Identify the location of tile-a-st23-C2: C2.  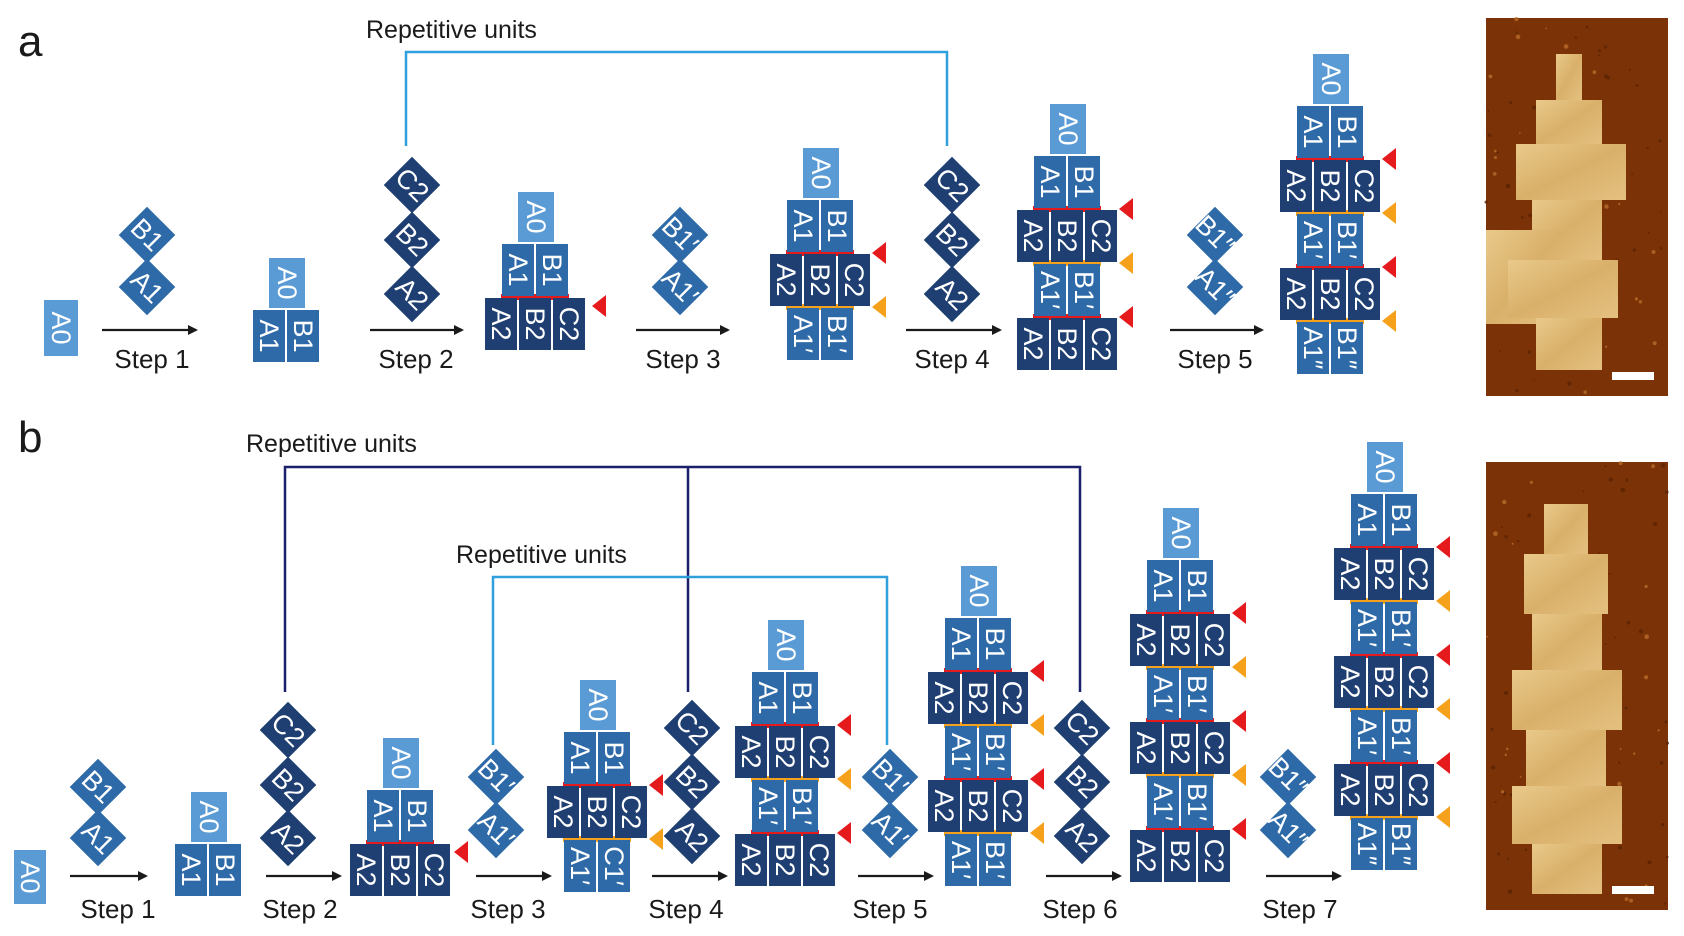
(569, 324).